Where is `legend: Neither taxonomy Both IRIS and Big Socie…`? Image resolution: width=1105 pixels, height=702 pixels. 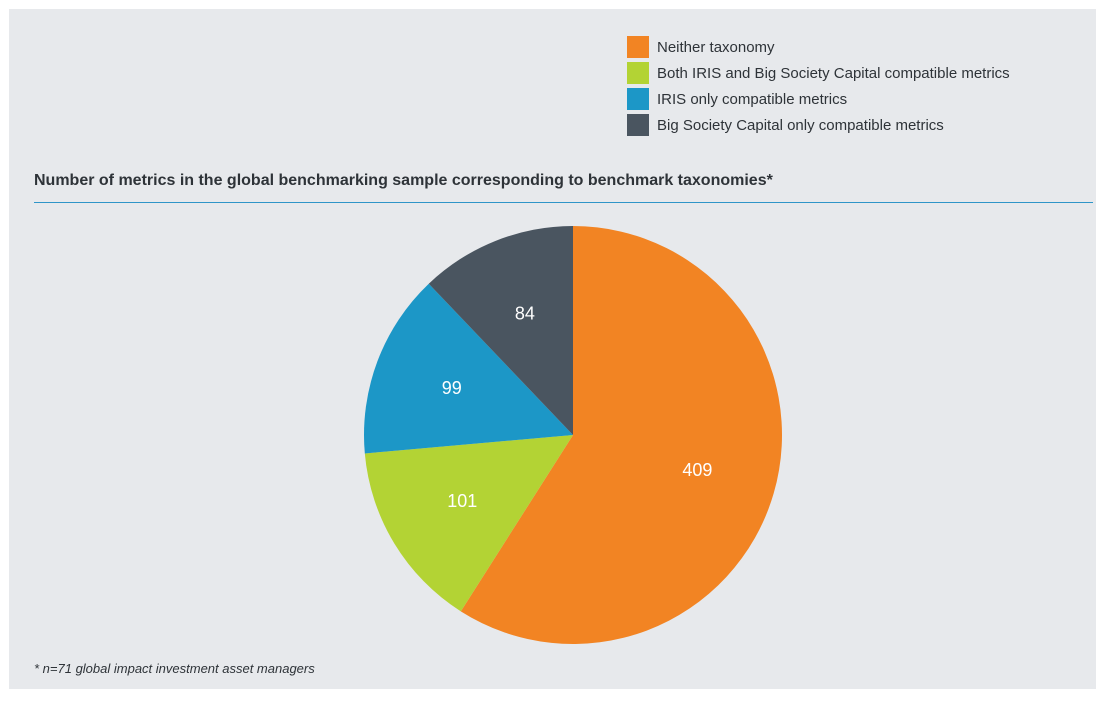 legend: Neither taxonomy Both IRIS and Big Socie… is located at coordinates (818, 86).